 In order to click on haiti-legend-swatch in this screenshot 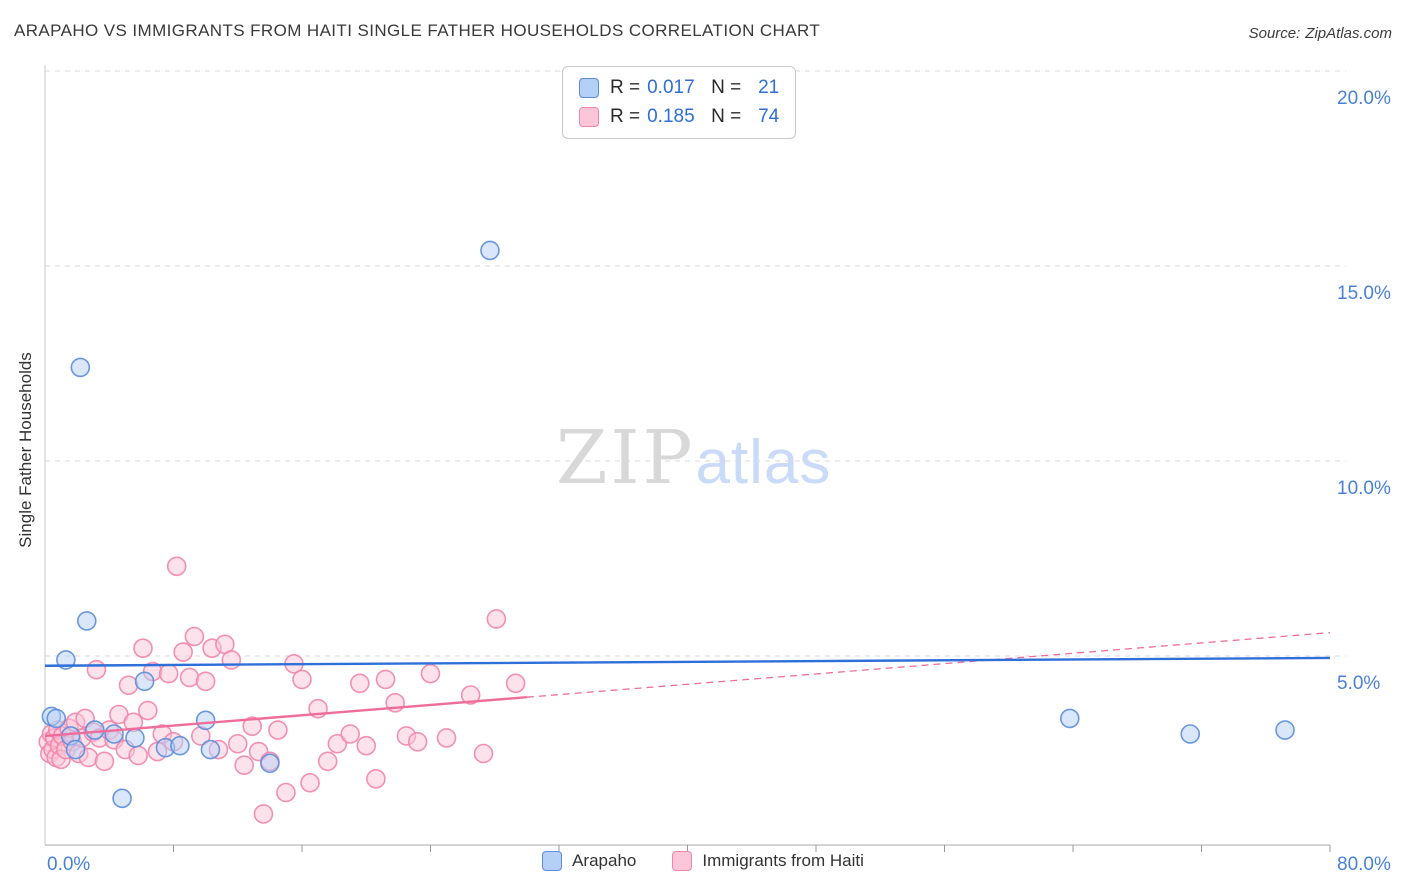, I will do `click(682, 861)`.